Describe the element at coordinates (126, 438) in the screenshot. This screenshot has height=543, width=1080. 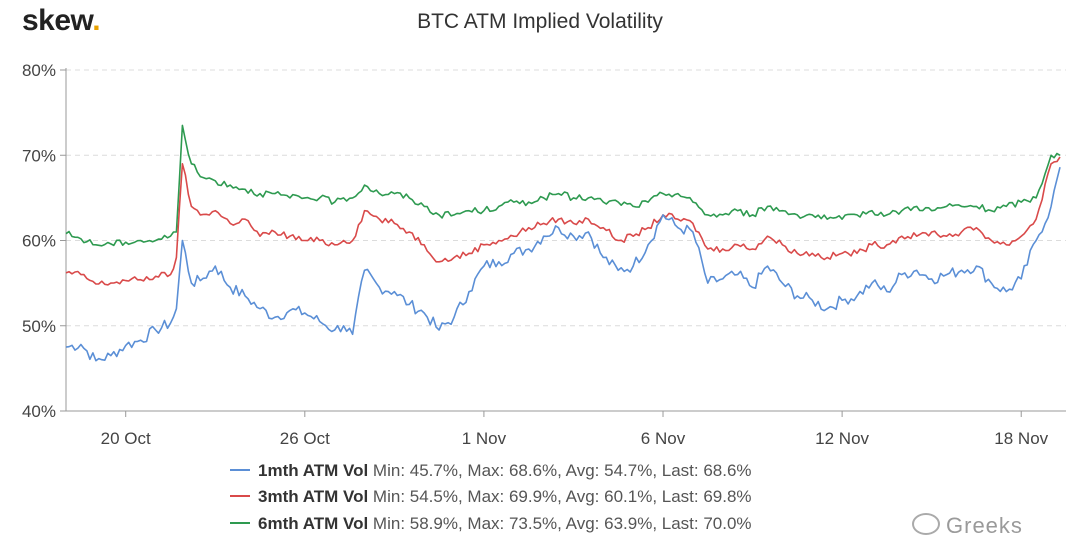
I see `x-tick-label: 20 Oct` at that location.